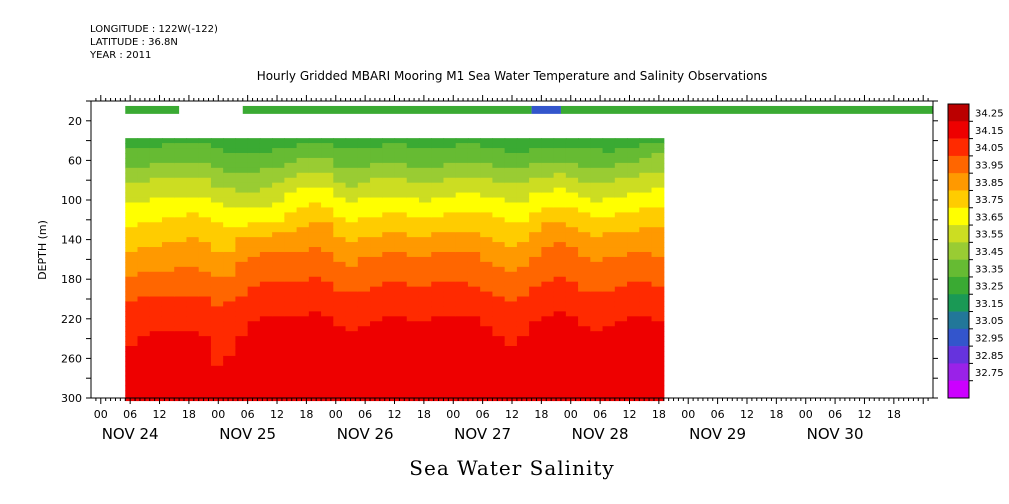 The image size is (1009, 504). Describe the element at coordinates (958, 355) in the screenshot. I see `colorbar-swatch` at that location.